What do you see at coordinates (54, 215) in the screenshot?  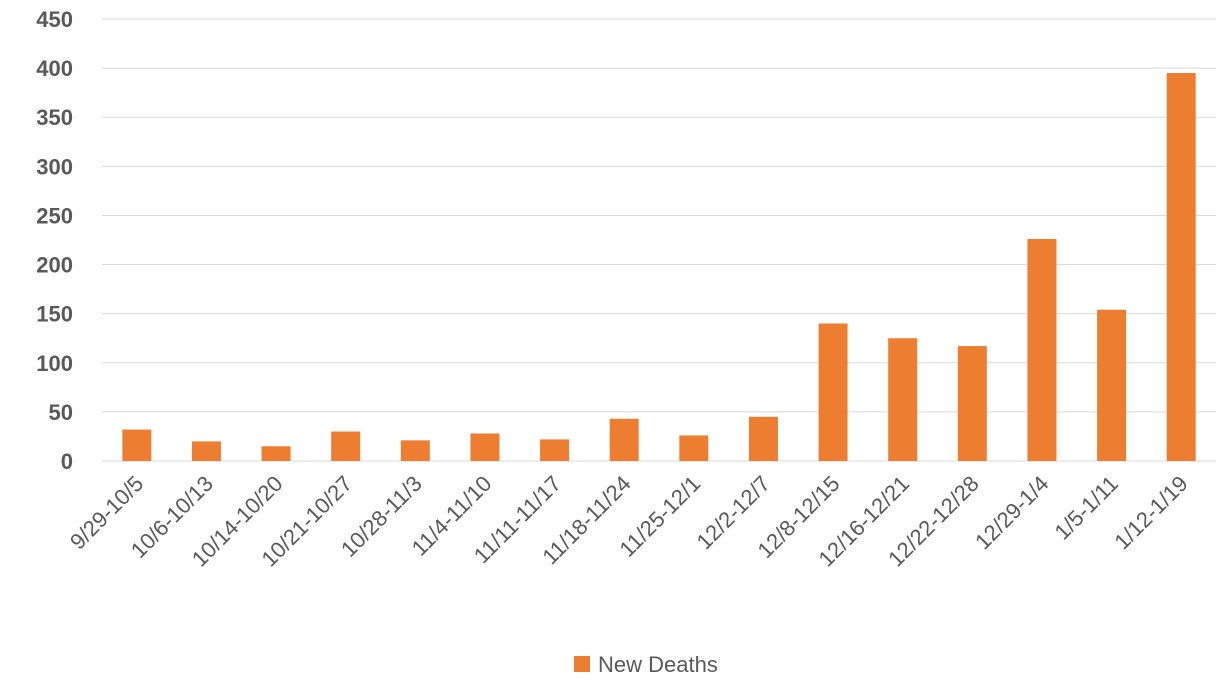 I see `y-tick-label: 250` at bounding box center [54, 215].